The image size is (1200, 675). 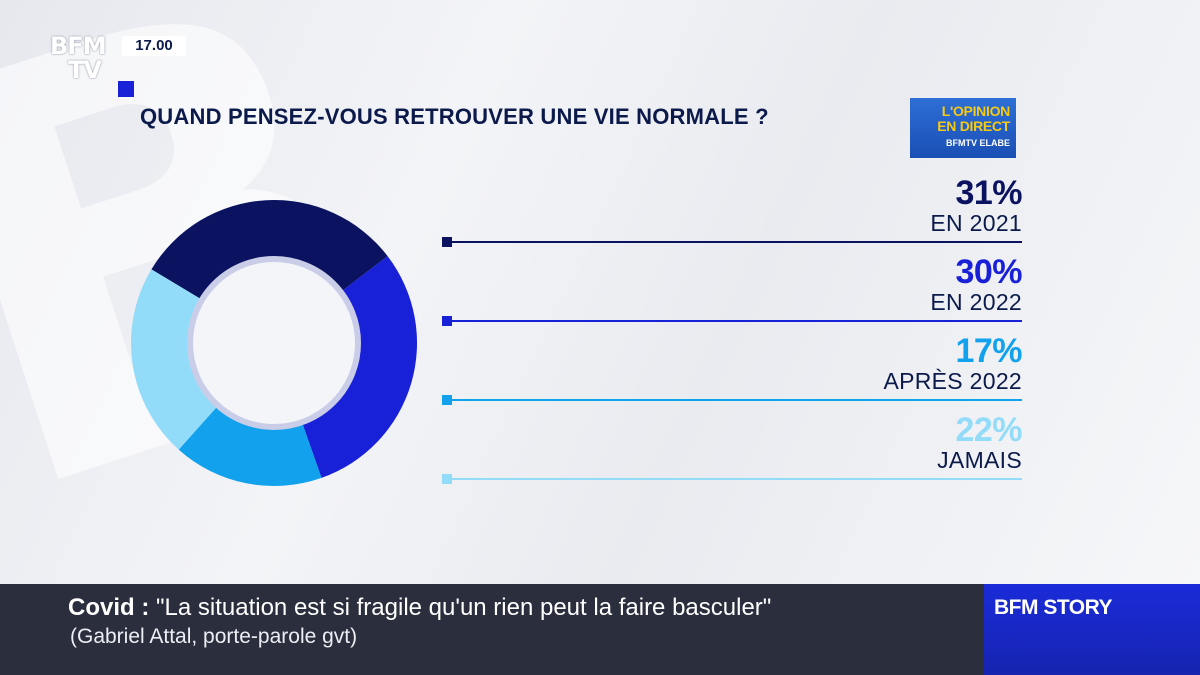 What do you see at coordinates (978, 143) in the screenshot?
I see `opinion-badge-line3: BFMTV ELABE` at bounding box center [978, 143].